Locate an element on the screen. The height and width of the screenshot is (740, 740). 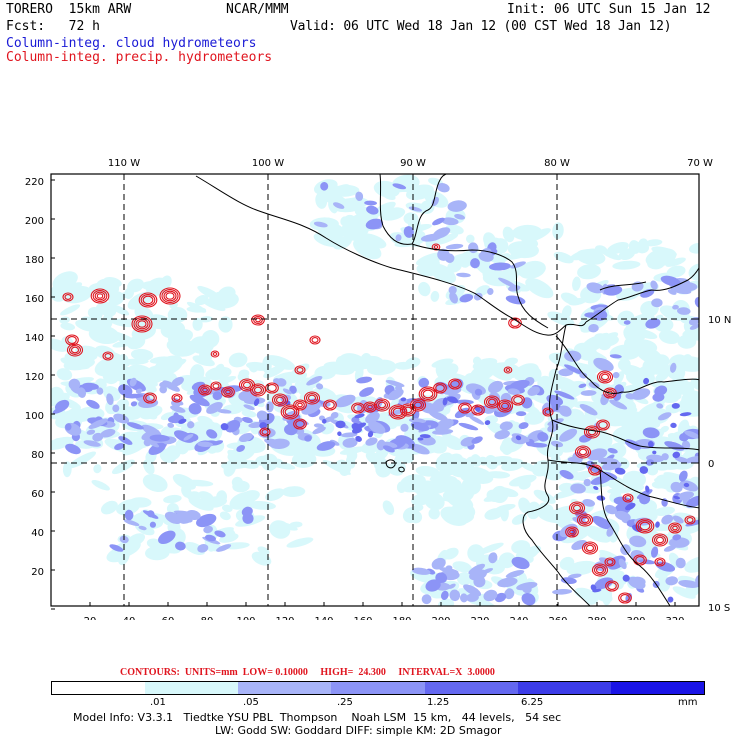
grid-x-label: 40 is located at coordinates (129, 618).